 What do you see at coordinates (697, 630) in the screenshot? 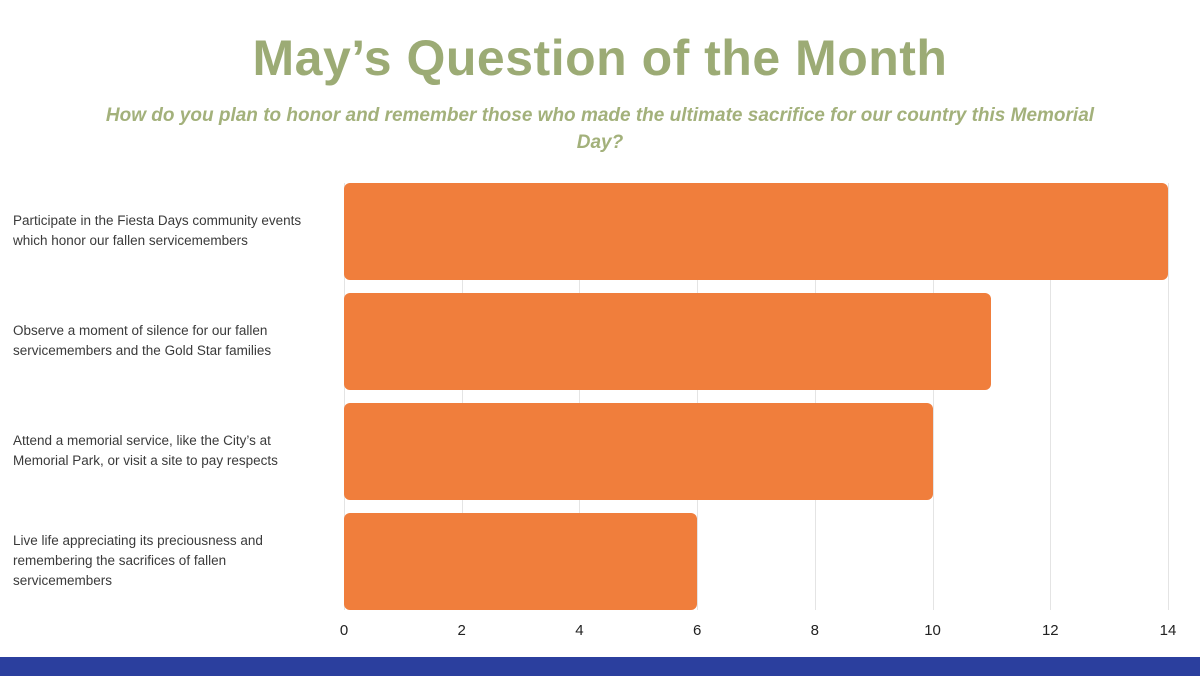
I see `x-tick-label: 6` at bounding box center [697, 630].